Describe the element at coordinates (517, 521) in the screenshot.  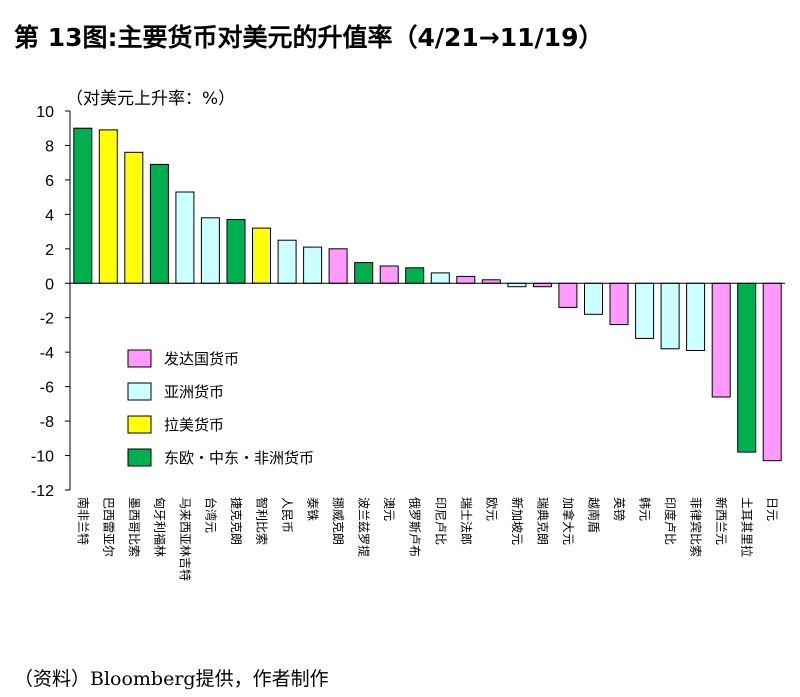
I see `category-label: 新加坡元` at that location.